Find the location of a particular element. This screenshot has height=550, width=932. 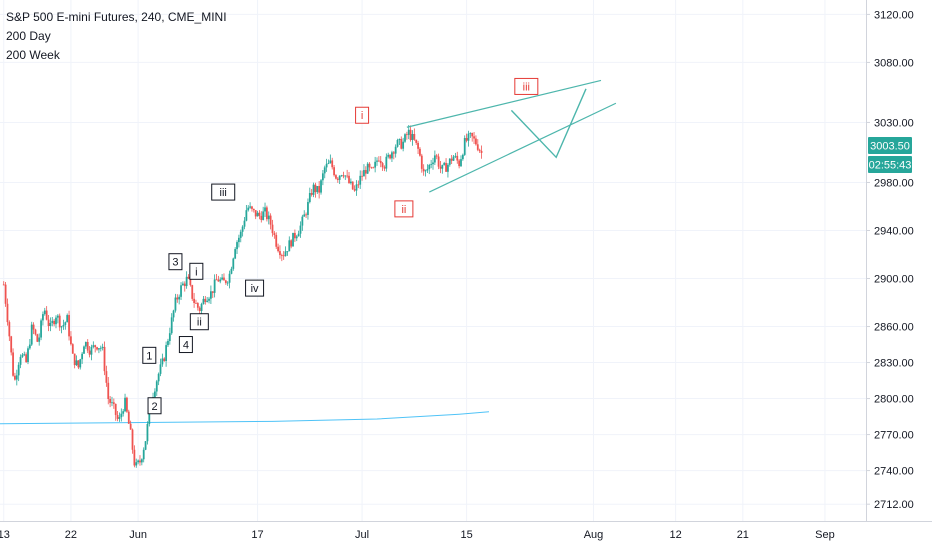

indicator-200-day: 200 Day is located at coordinates (28, 36).